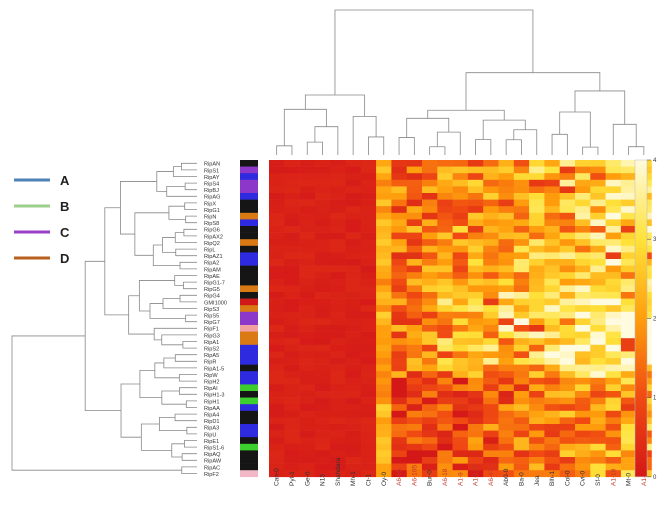  What do you see at coordinates (645, 319) in the screenshot?
I see `color-scale-bar: 0 1 2 3 4` at bounding box center [645, 319].